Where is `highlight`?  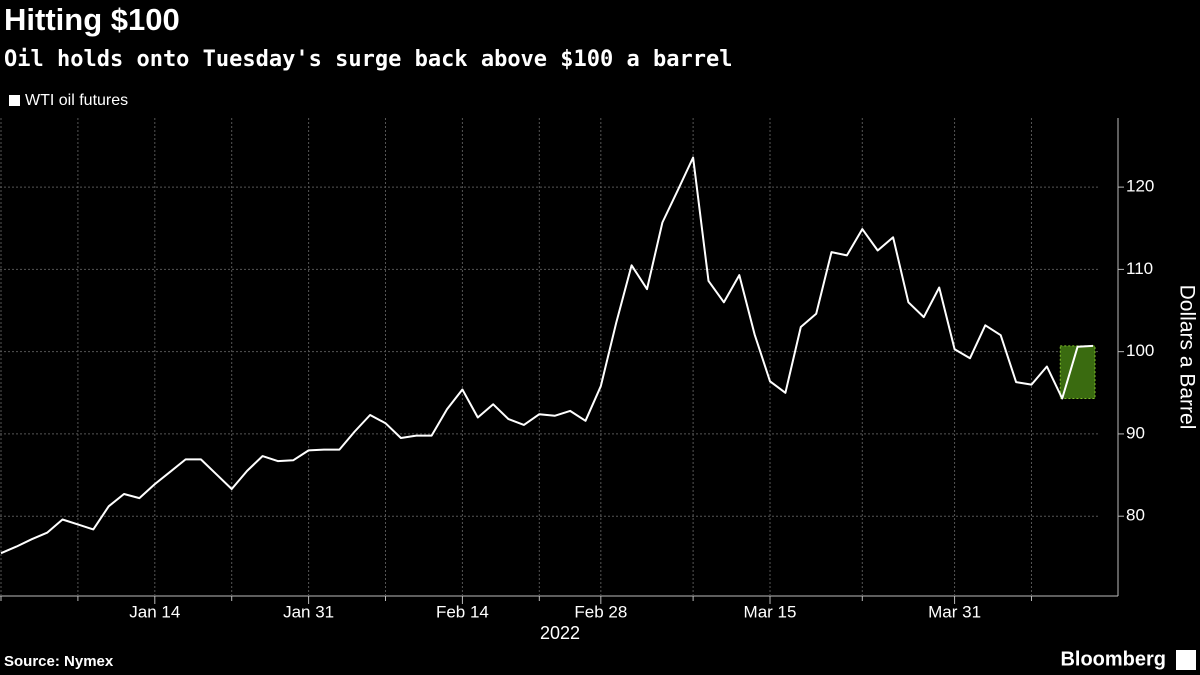
highlight is located at coordinates (1077, 372).